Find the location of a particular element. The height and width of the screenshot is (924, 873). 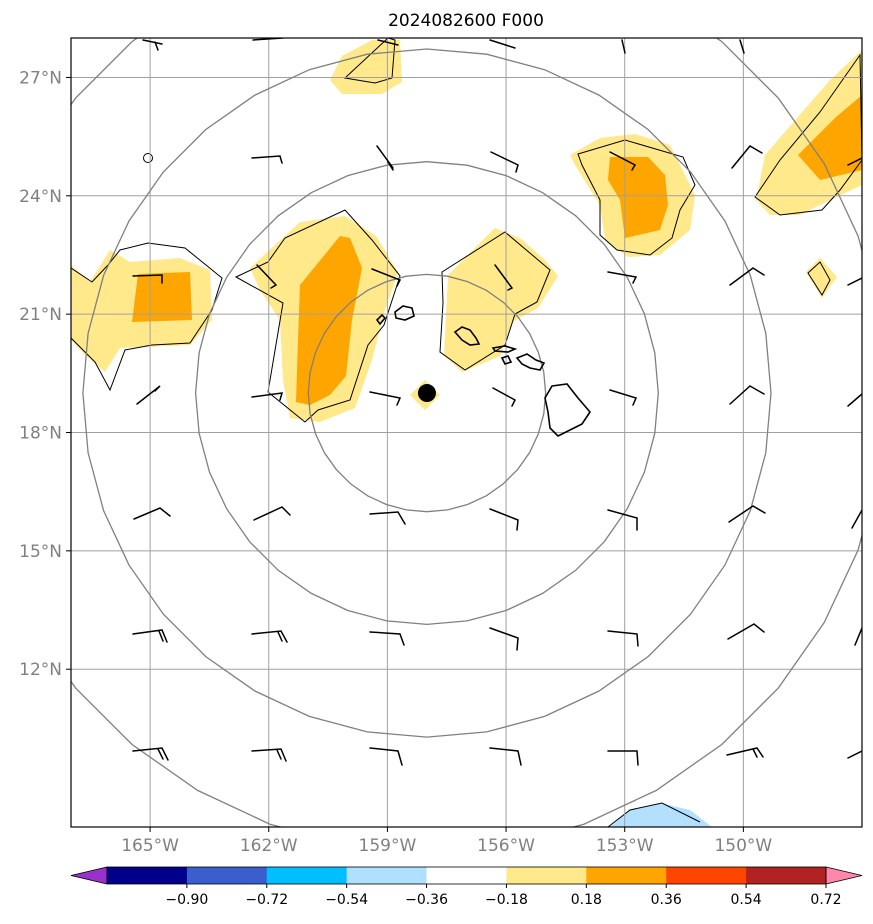

colorbar-label: 0.54 is located at coordinates (746, 900).